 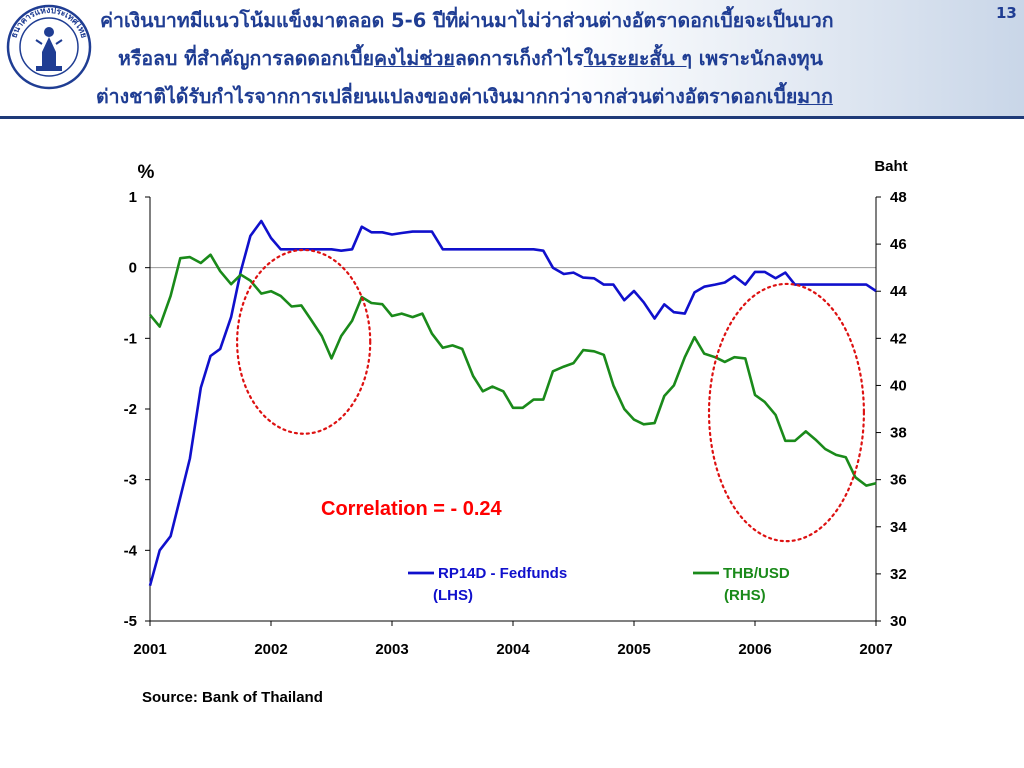 I want to click on x-tick-label: 2006, so click(x=754, y=649).